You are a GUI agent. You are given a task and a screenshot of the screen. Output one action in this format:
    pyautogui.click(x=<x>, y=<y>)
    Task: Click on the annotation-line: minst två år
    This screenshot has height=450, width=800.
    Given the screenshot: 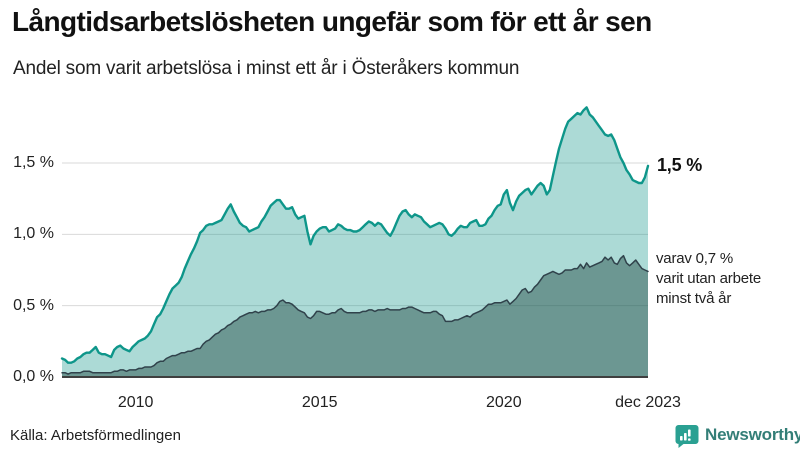 What is the action you would take?
    pyautogui.click(x=694, y=298)
    